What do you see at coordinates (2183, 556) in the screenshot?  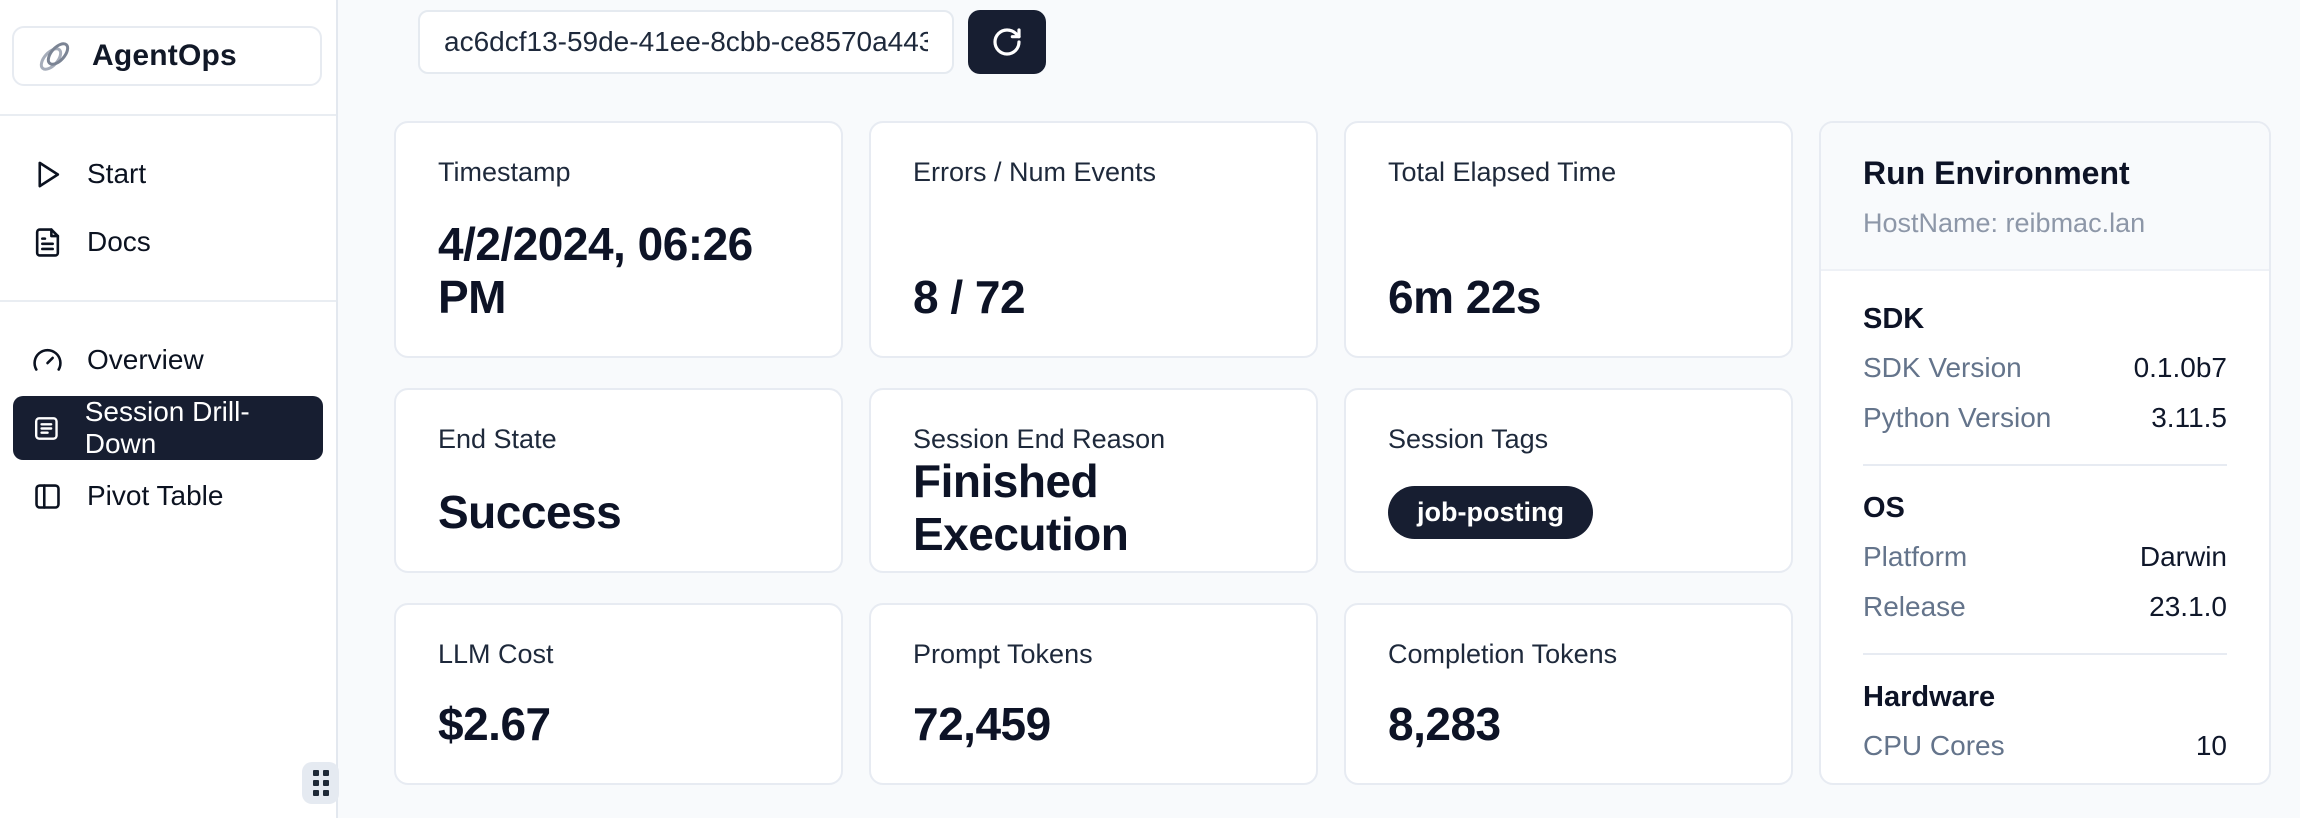 I see `env-row-value: Darwin` at bounding box center [2183, 556].